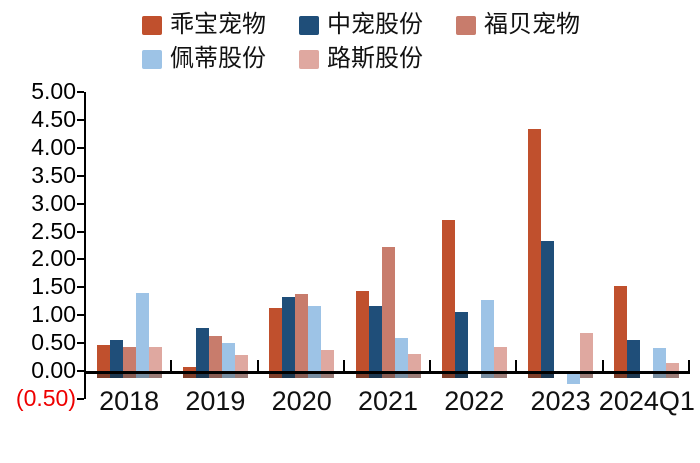 The image size is (700, 463). I want to click on bar-4-s4, so click(500, 361).